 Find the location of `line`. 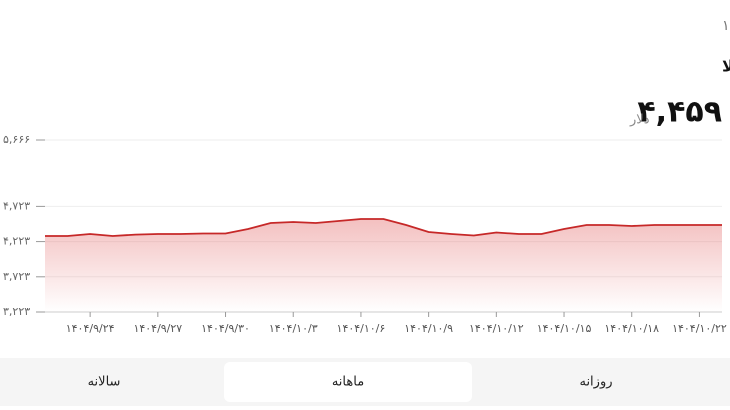

line is located at coordinates (383, 227).